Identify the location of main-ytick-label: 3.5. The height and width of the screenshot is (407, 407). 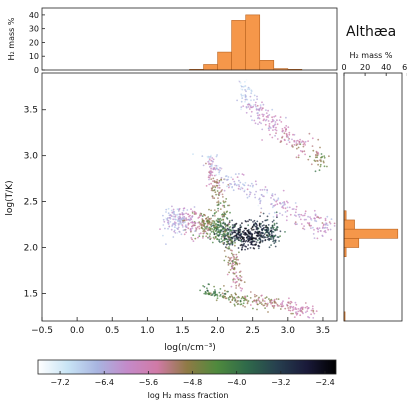
(31, 111).